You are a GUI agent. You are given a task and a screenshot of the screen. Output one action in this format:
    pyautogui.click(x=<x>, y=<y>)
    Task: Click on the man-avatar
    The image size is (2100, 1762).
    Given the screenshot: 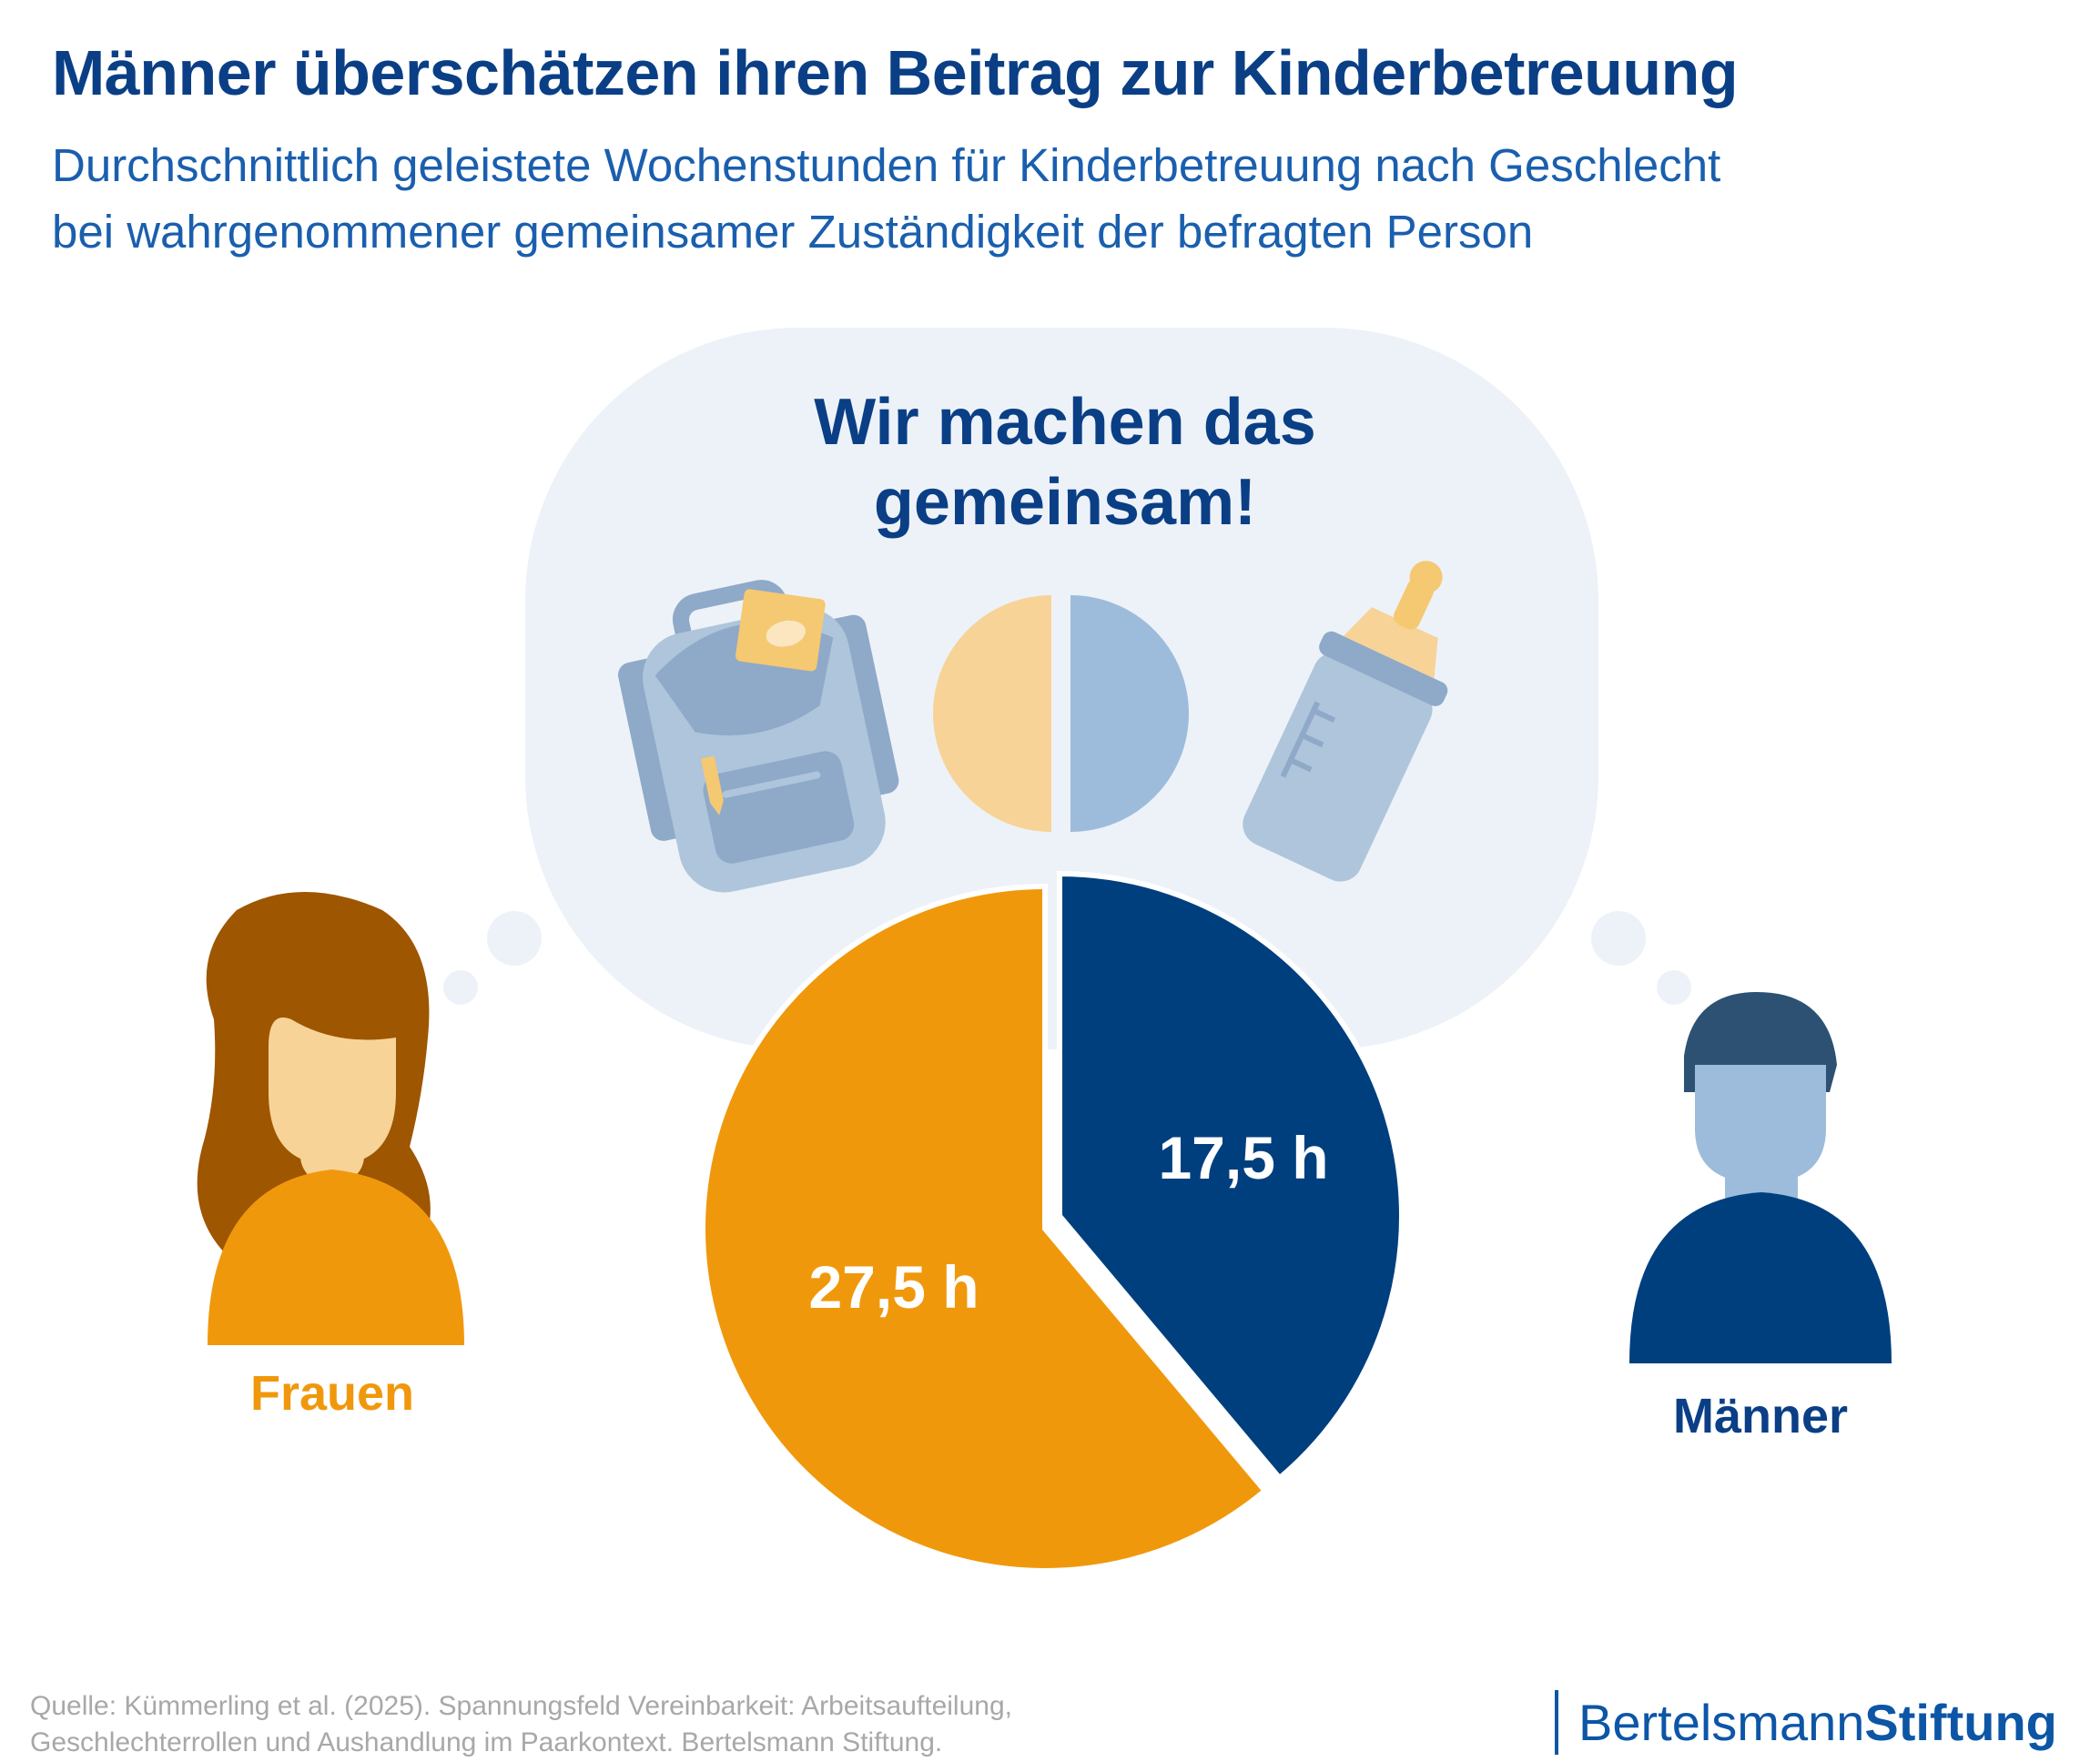 What is the action you would take?
    pyautogui.click(x=1760, y=1177)
    